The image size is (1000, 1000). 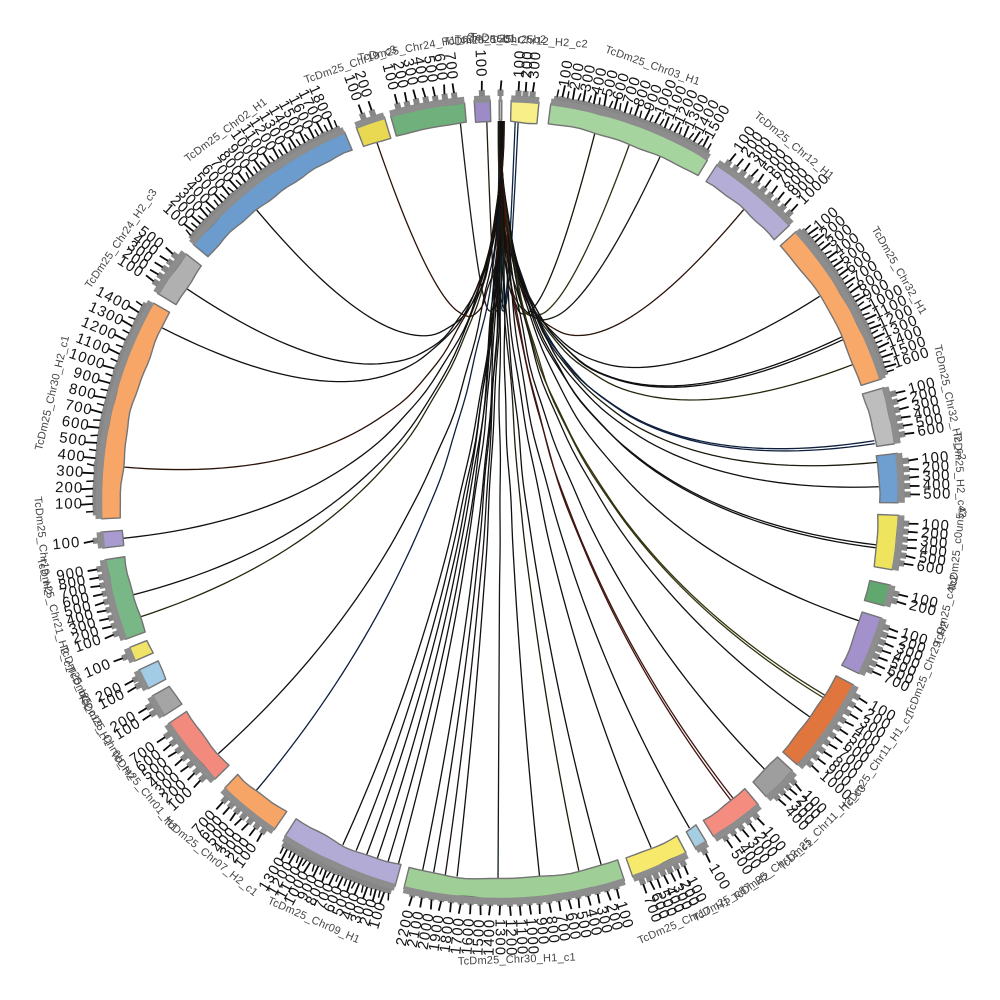 I want to click on svg-text: 1400, so click(x=490, y=937).